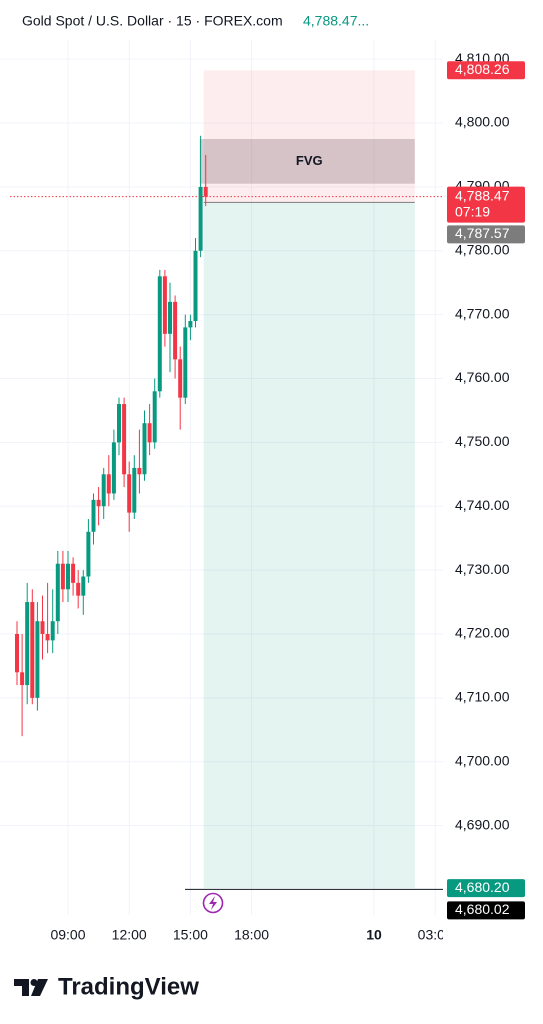 The width and height of the screenshot is (543, 1024). What do you see at coordinates (482, 824) in the screenshot?
I see `y-tick-label: 4,690.00` at bounding box center [482, 824].